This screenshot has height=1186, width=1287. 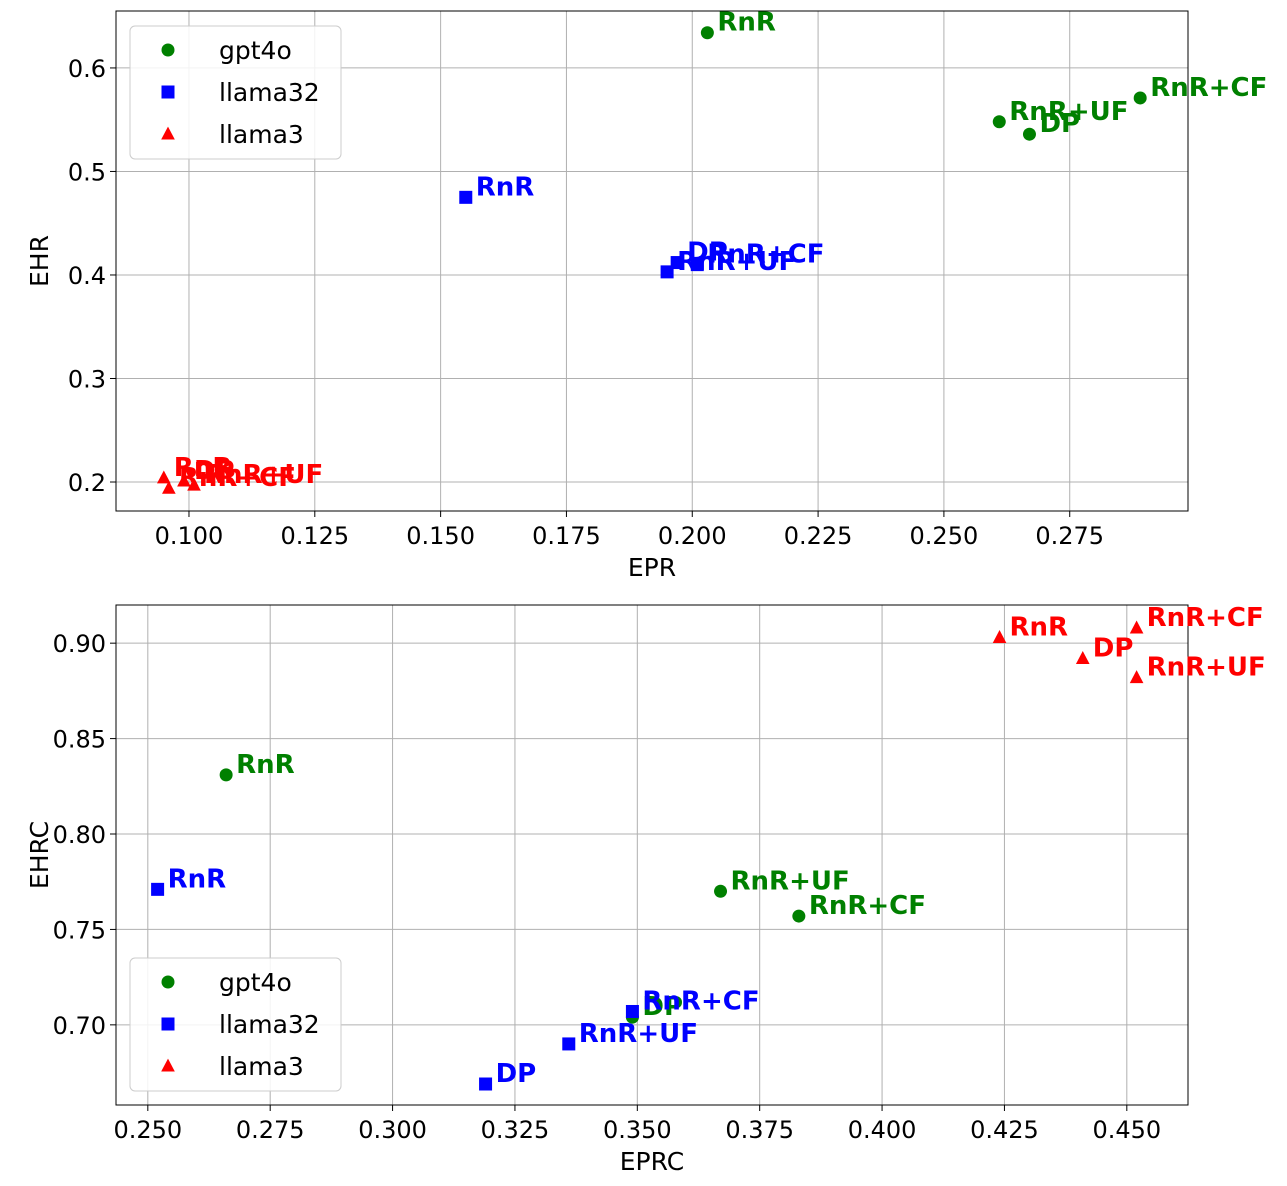 I want to click on x-tick-label: 0.400, so click(x=882, y=1130).